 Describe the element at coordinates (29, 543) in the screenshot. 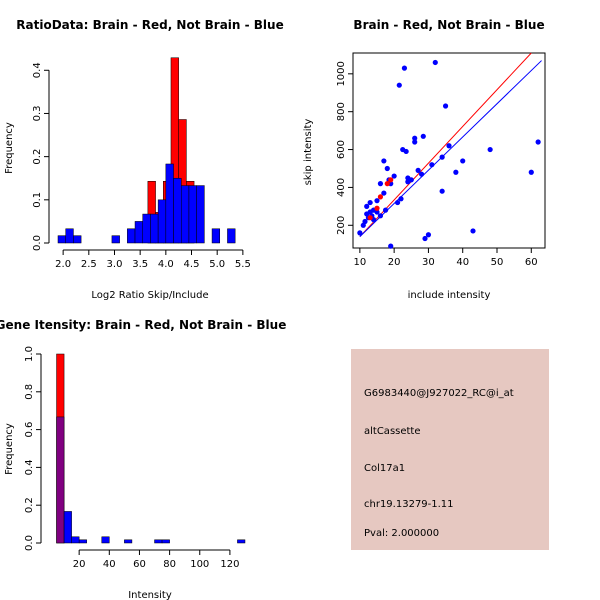

I see `intensity-histogram-y-tick-label: 0.0` at that location.